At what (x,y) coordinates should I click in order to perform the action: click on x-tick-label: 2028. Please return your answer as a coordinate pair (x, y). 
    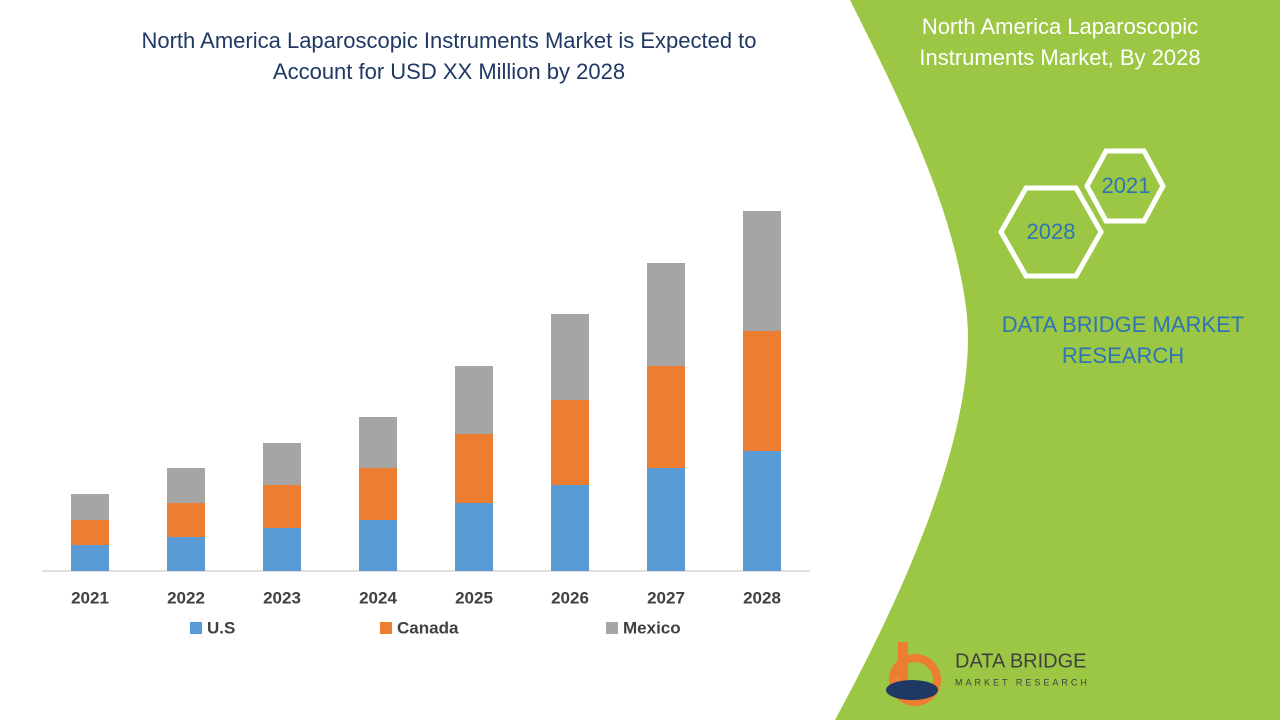
    Looking at the image, I should click on (762, 597).